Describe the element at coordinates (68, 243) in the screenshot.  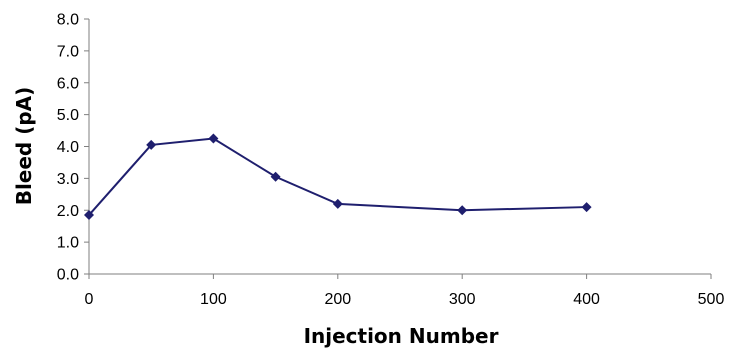
I see `y-tick-label: 1.0` at that location.